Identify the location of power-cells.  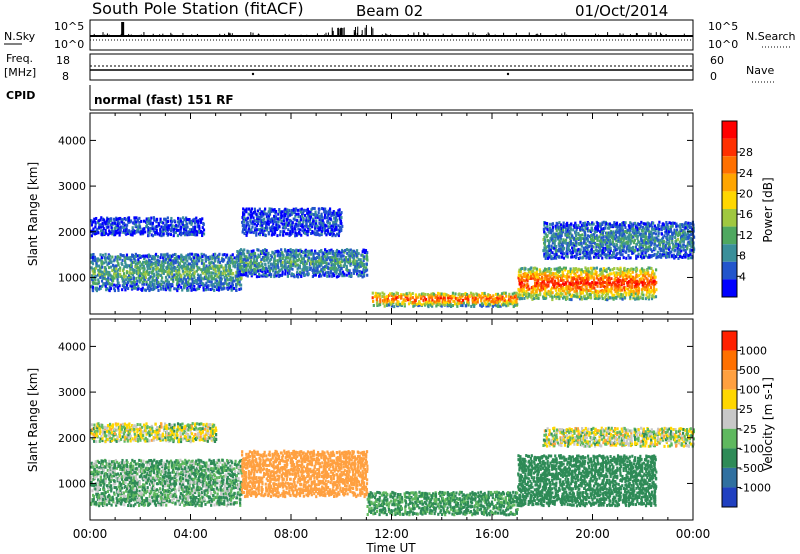
(393, 257).